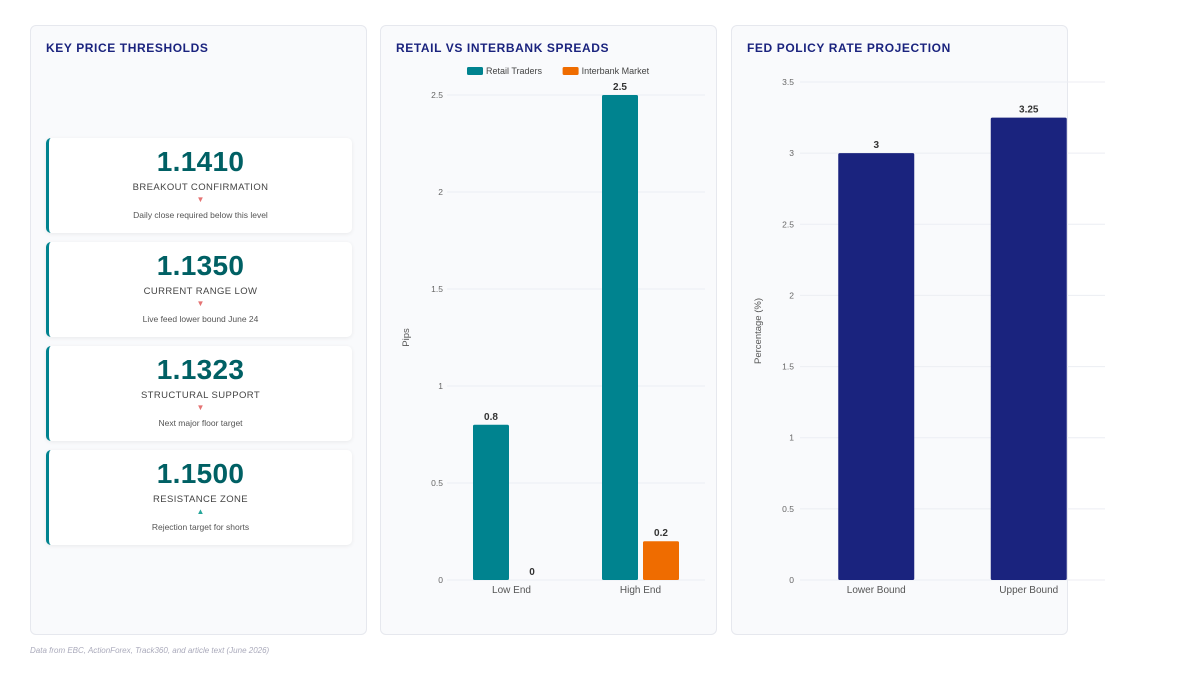  Describe the element at coordinates (200, 473) in the screenshot. I see `threshold-value: 1.1500` at that location.